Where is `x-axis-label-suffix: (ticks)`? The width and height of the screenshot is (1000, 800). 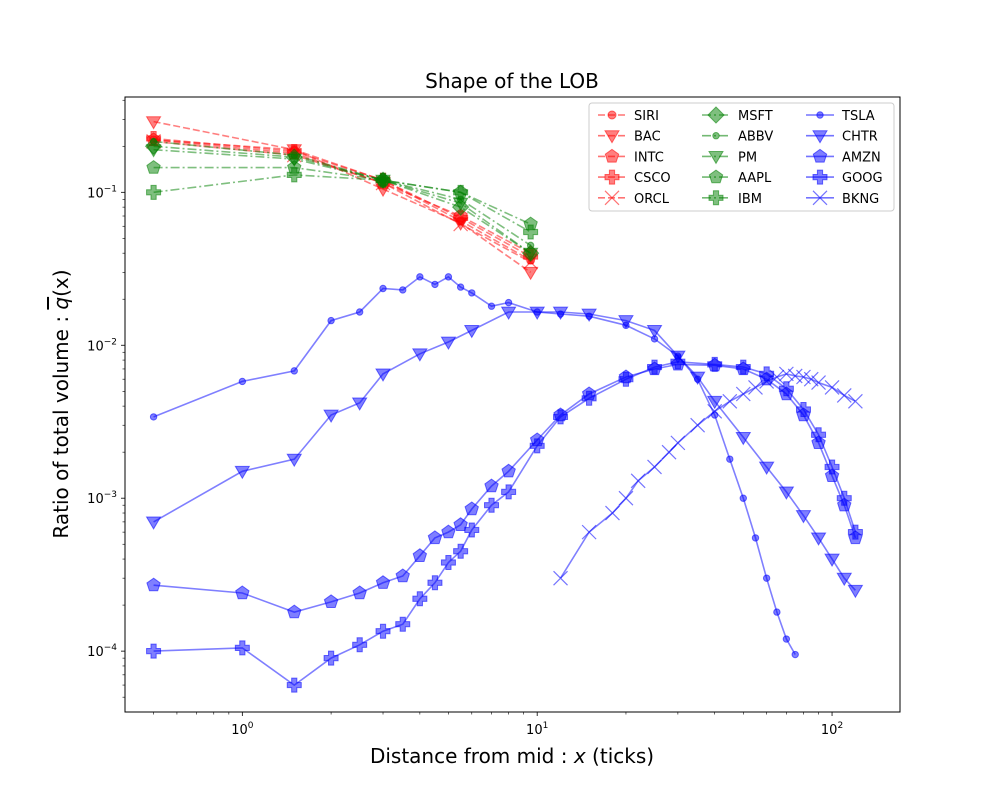 x-axis-label-suffix: (ticks) is located at coordinates (620, 756).